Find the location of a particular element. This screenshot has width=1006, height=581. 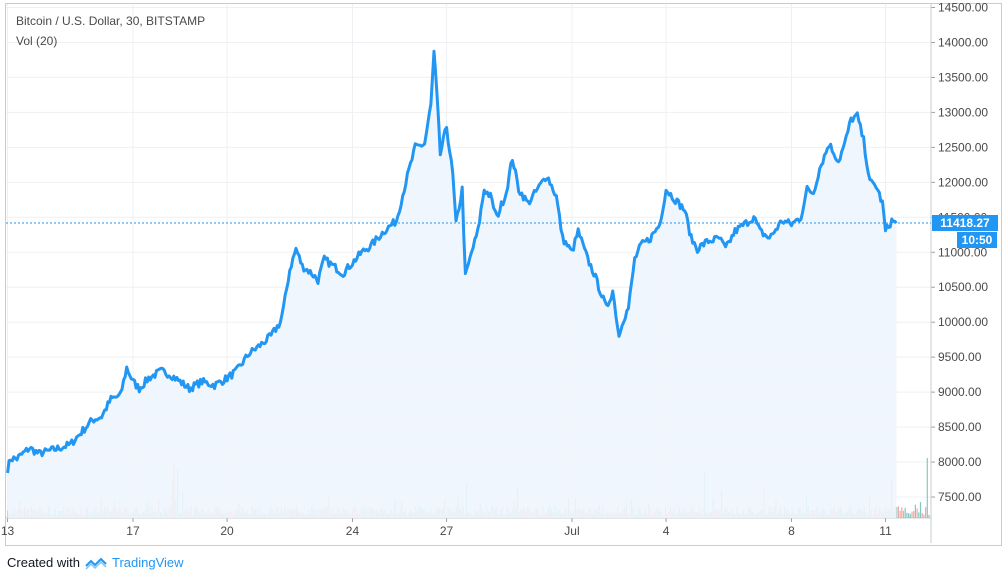

last-price-value: 11418.27 is located at coordinates (965, 223).